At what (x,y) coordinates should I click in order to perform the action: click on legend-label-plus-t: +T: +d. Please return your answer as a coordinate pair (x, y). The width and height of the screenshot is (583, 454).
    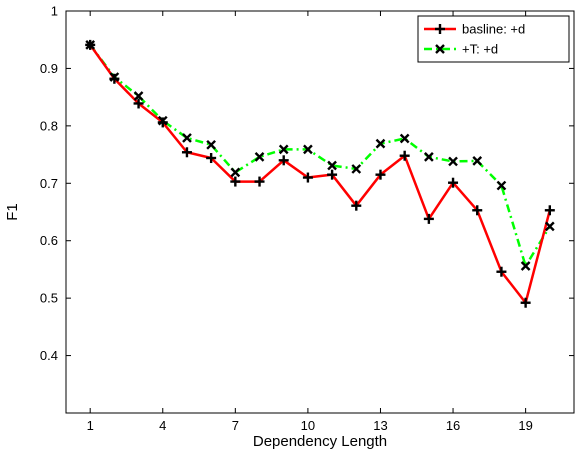
    Looking at the image, I should click on (480, 49).